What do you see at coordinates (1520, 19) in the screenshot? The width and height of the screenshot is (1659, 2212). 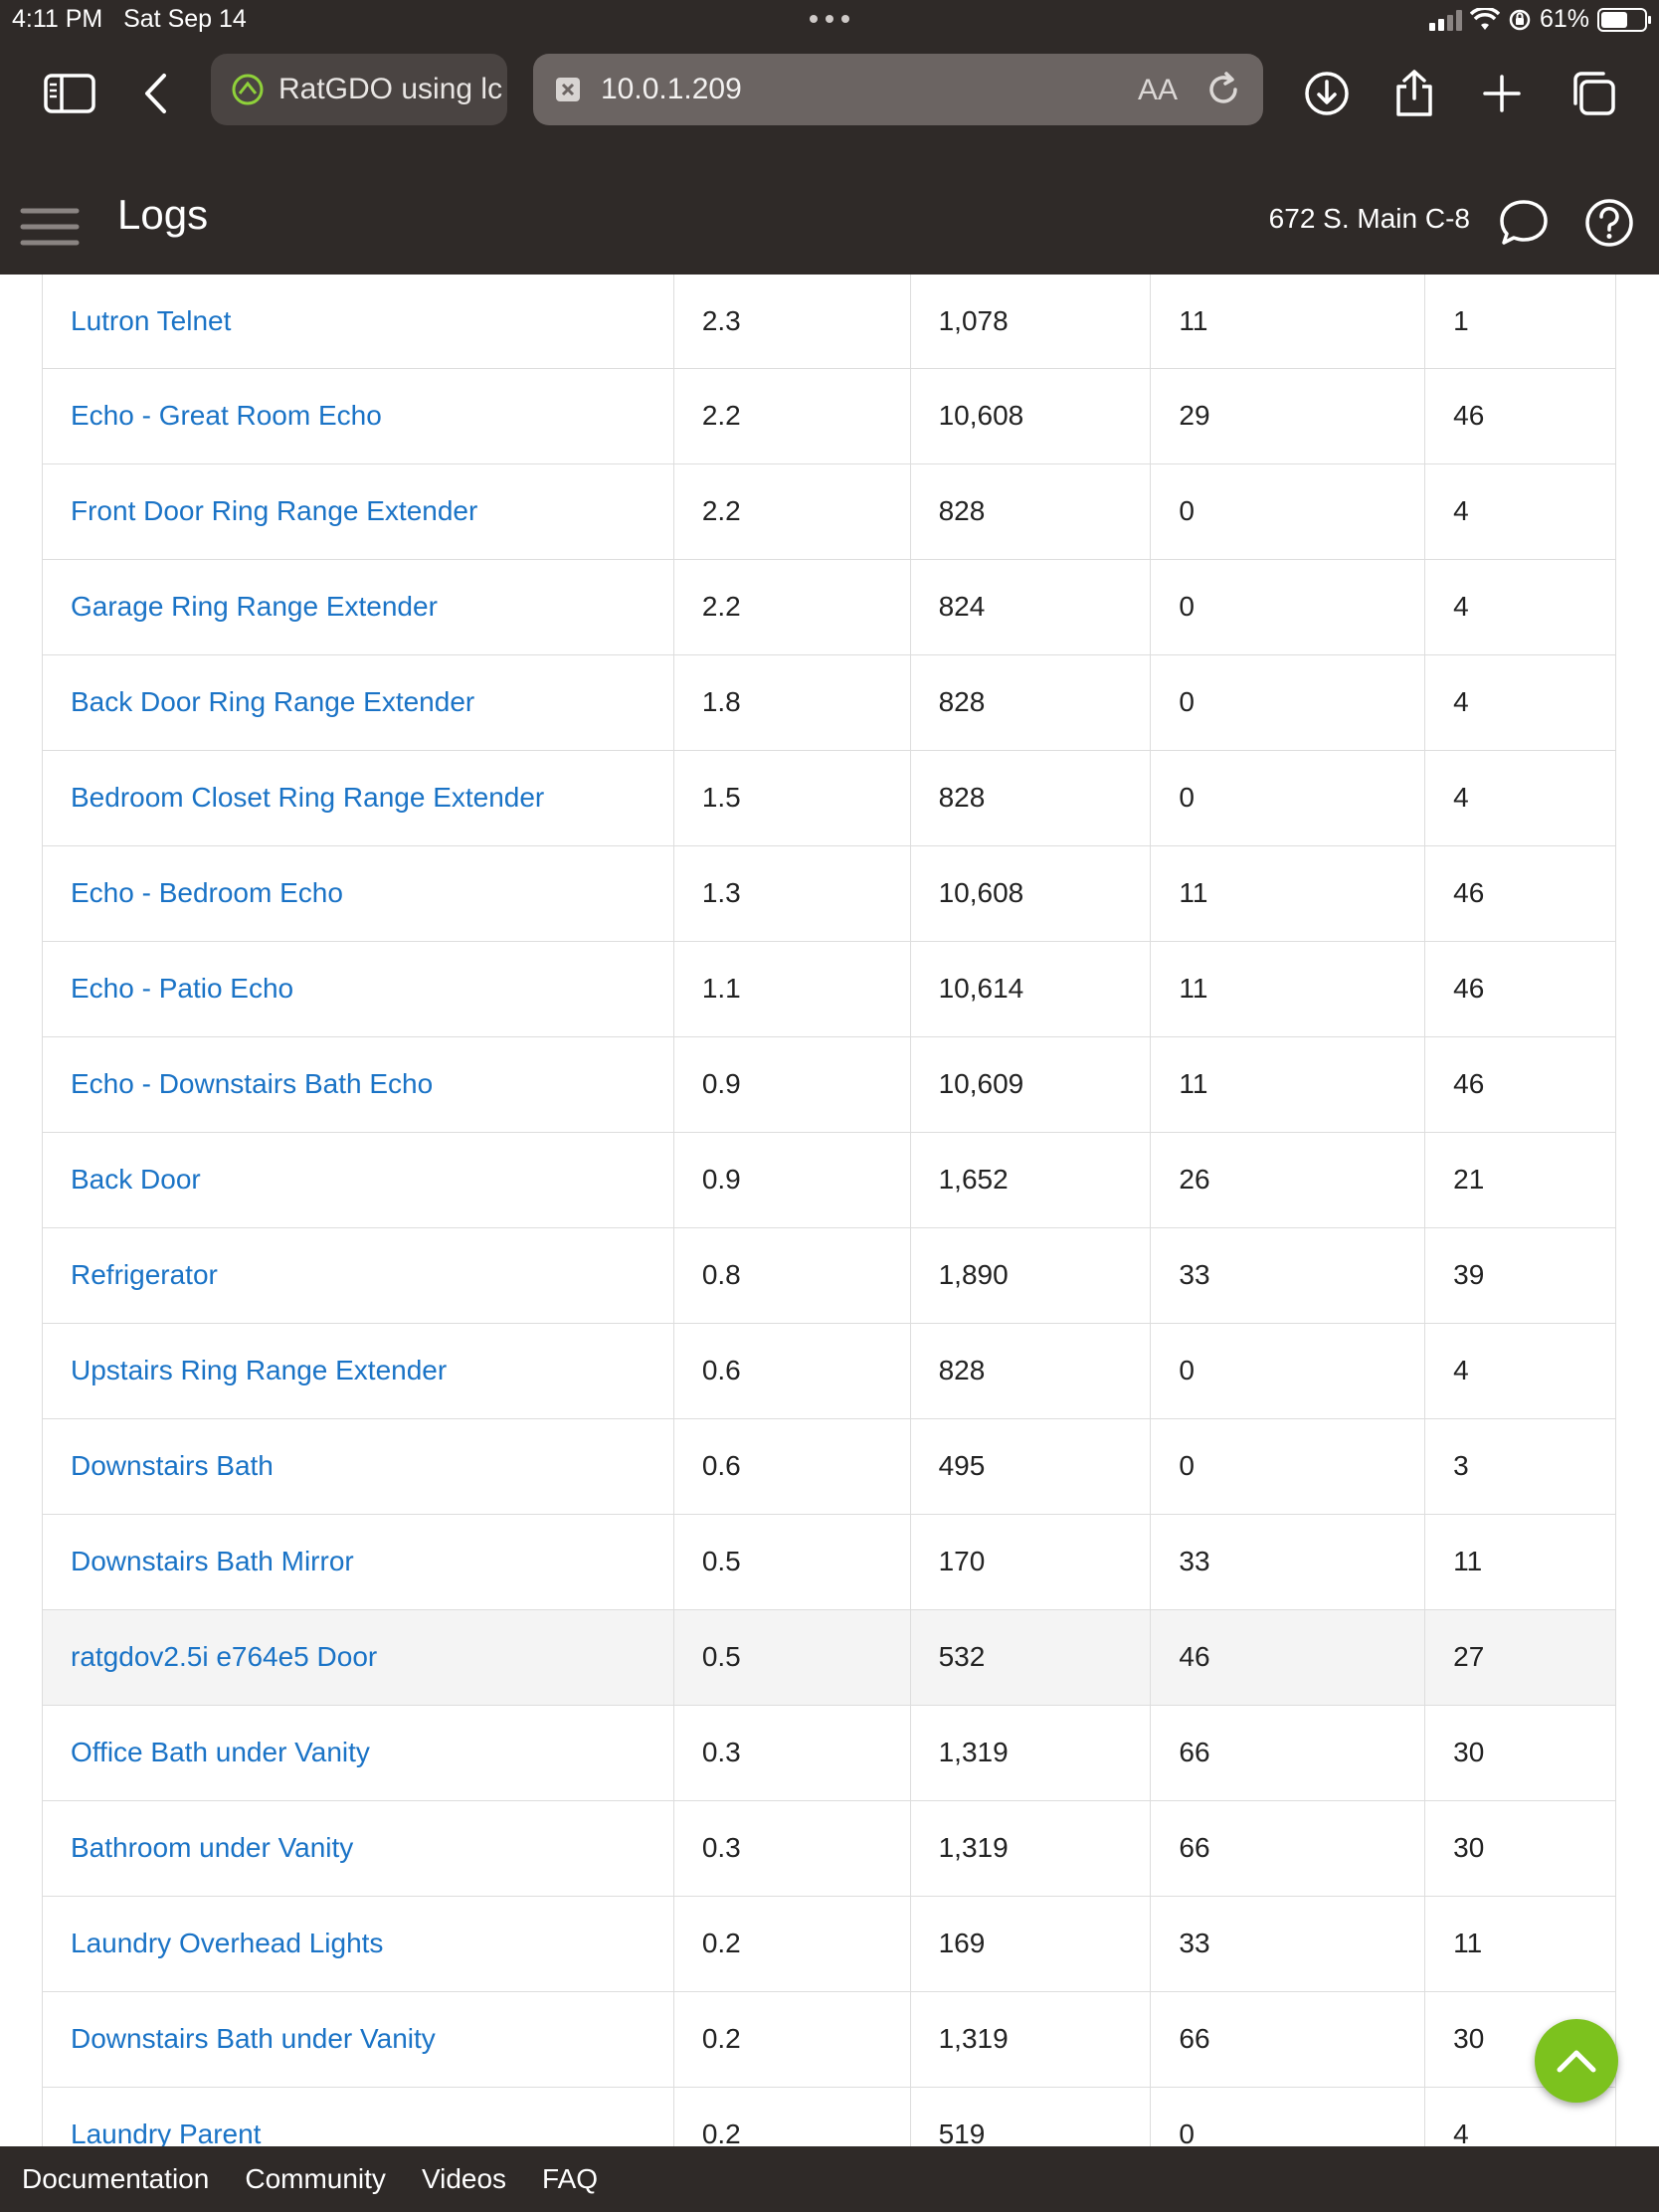 I see `orientation-lock-icon` at bounding box center [1520, 19].